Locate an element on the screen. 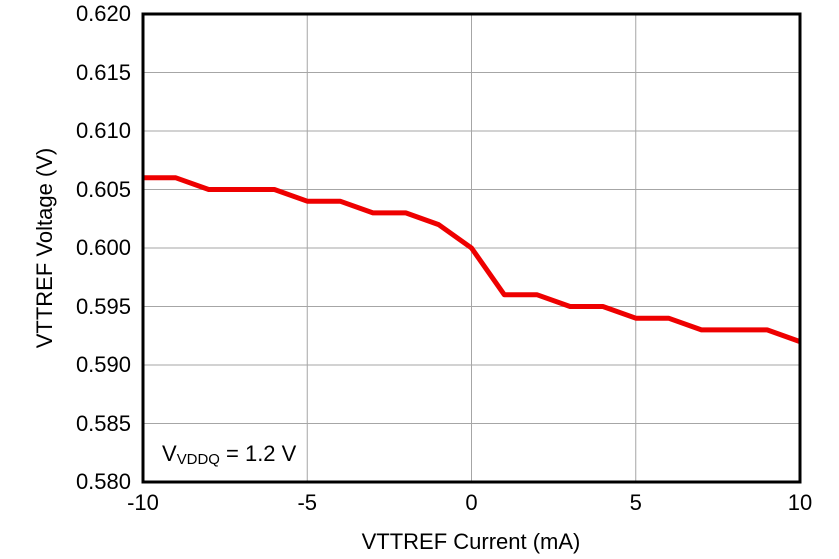  y-axis-tick-label: 0.615 is located at coordinates (103, 72).